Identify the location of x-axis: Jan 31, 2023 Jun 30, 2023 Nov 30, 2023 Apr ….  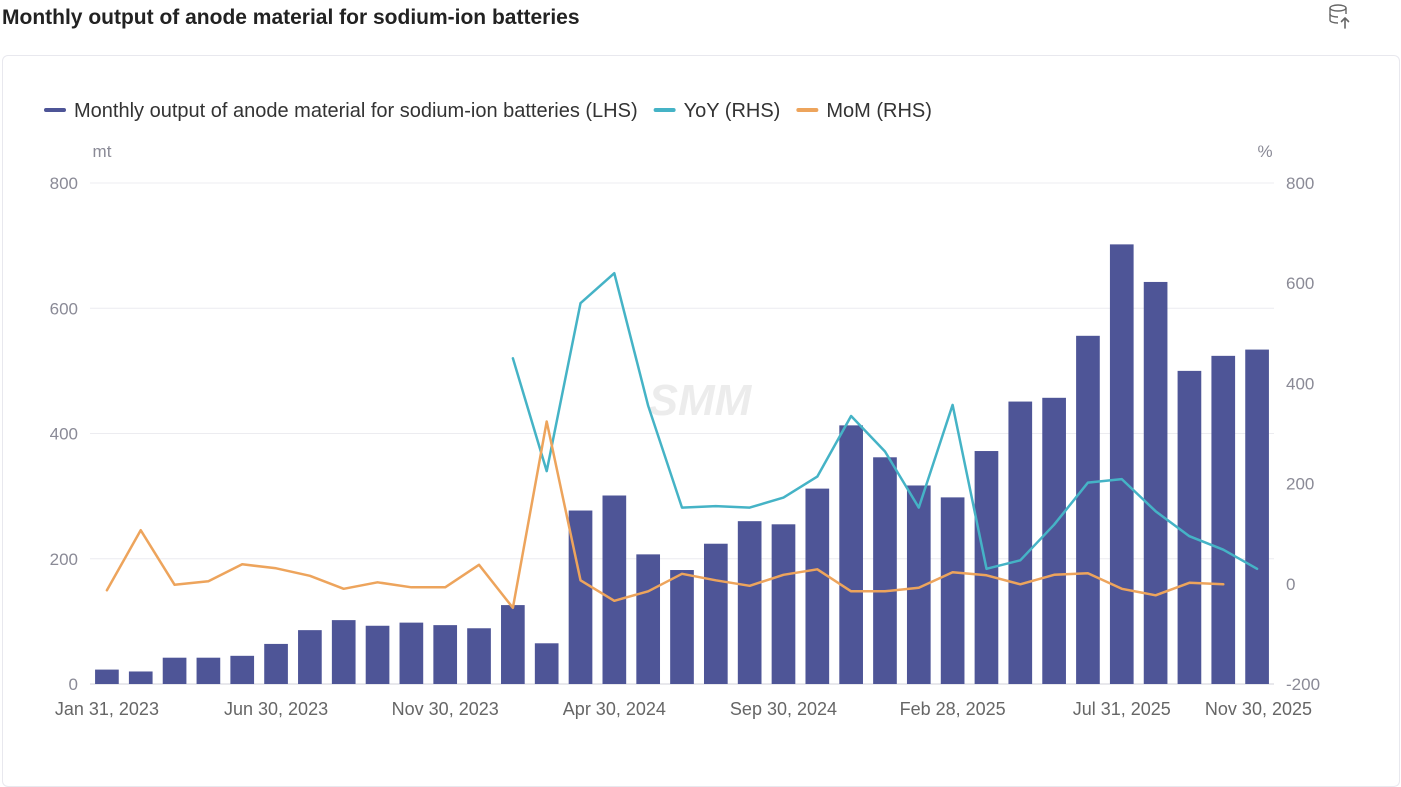
(683, 709).